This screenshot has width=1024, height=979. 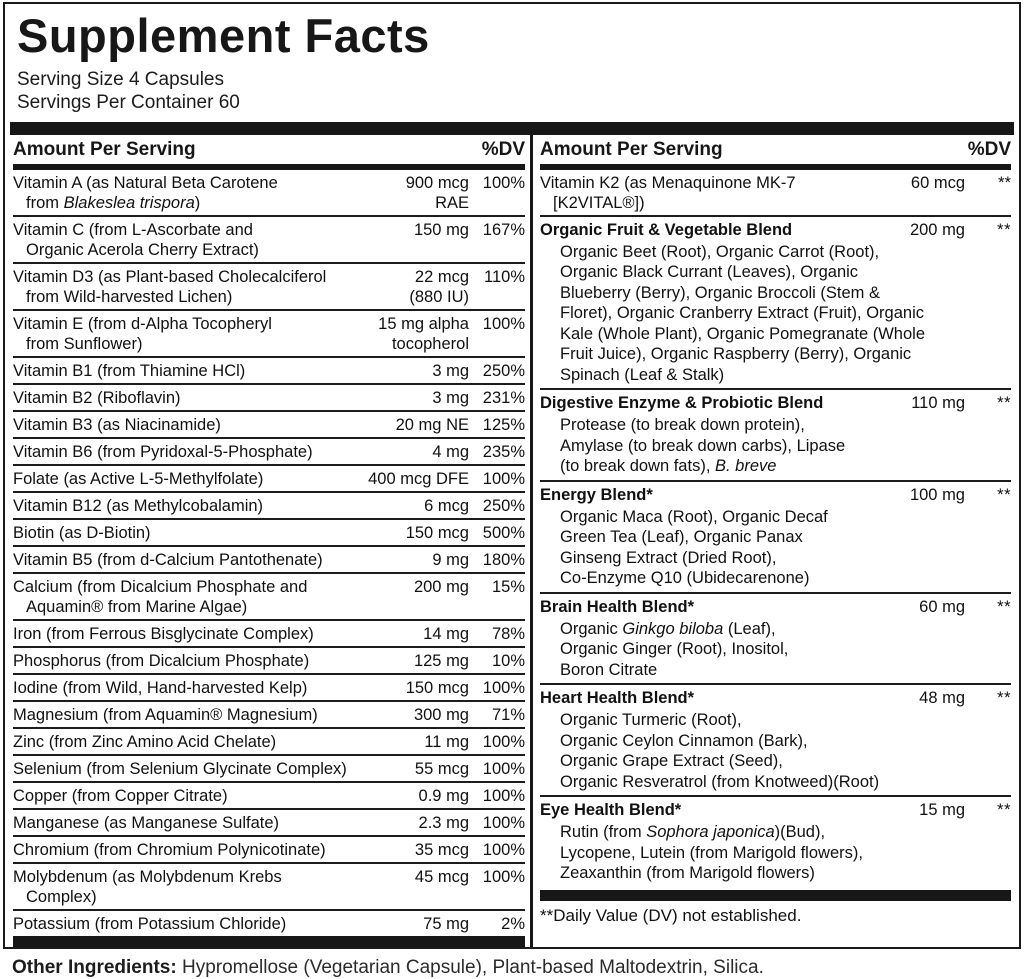 I want to click on amount-value: 22 mcg (880 IU), so click(x=412, y=287).